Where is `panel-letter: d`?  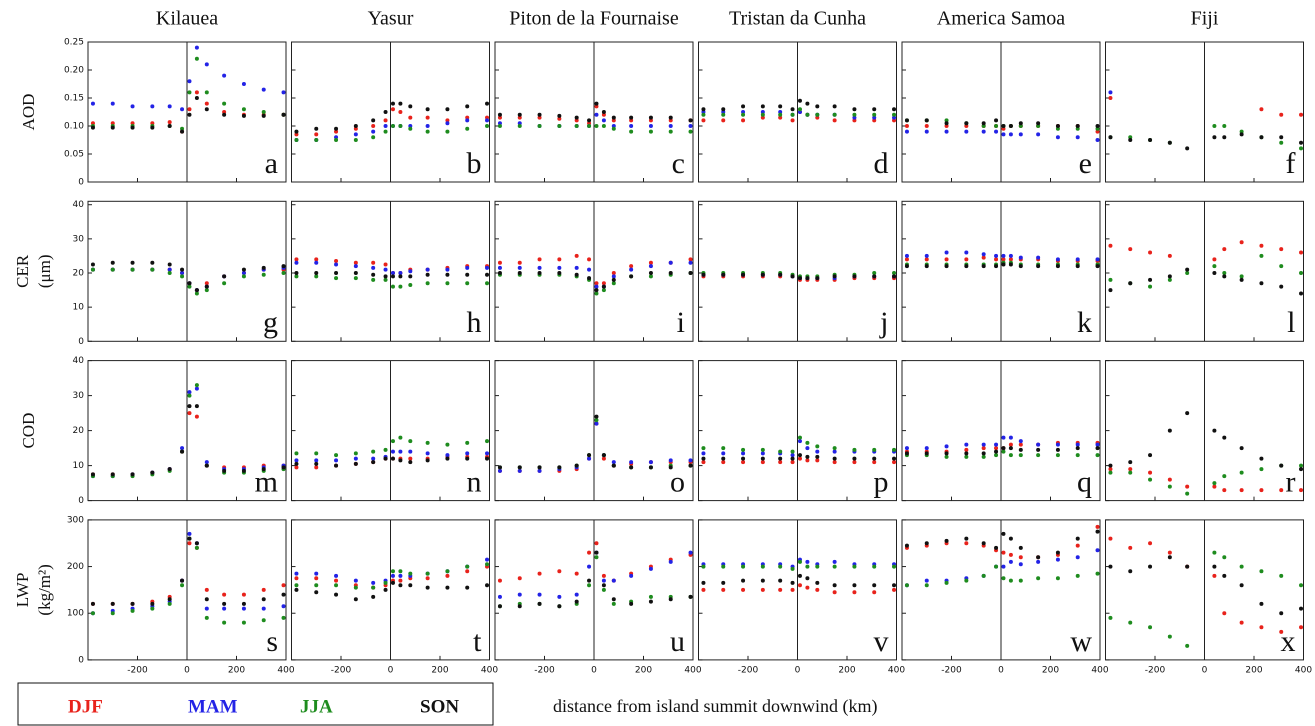
panel-letter: d is located at coordinates (881, 163).